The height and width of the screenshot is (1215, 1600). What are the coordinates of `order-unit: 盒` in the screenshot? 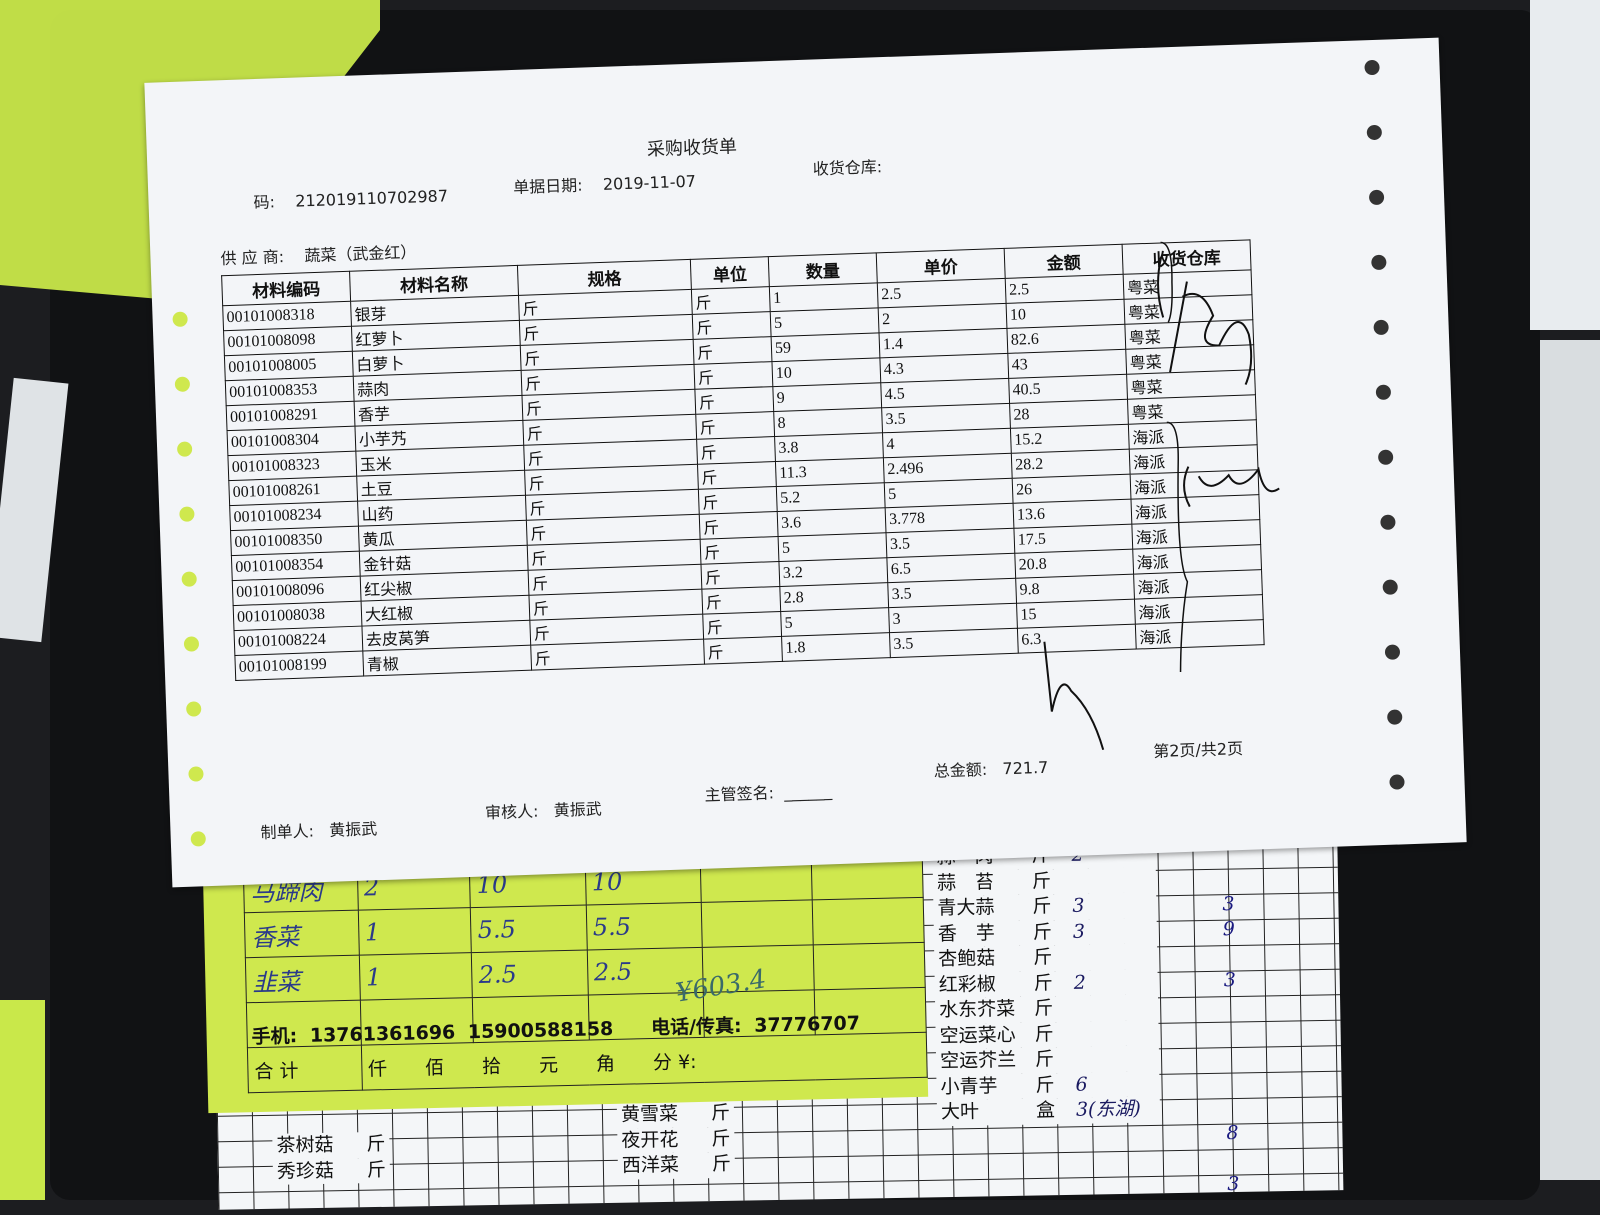 It's located at (1045, 1110).